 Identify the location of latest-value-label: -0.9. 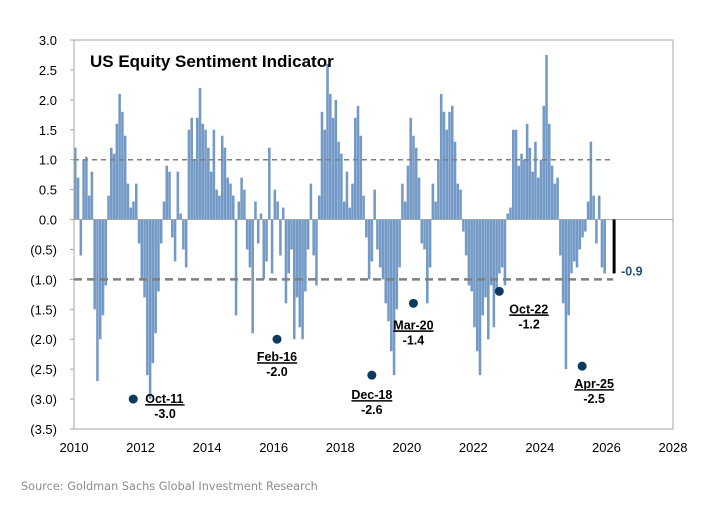
(632, 271).